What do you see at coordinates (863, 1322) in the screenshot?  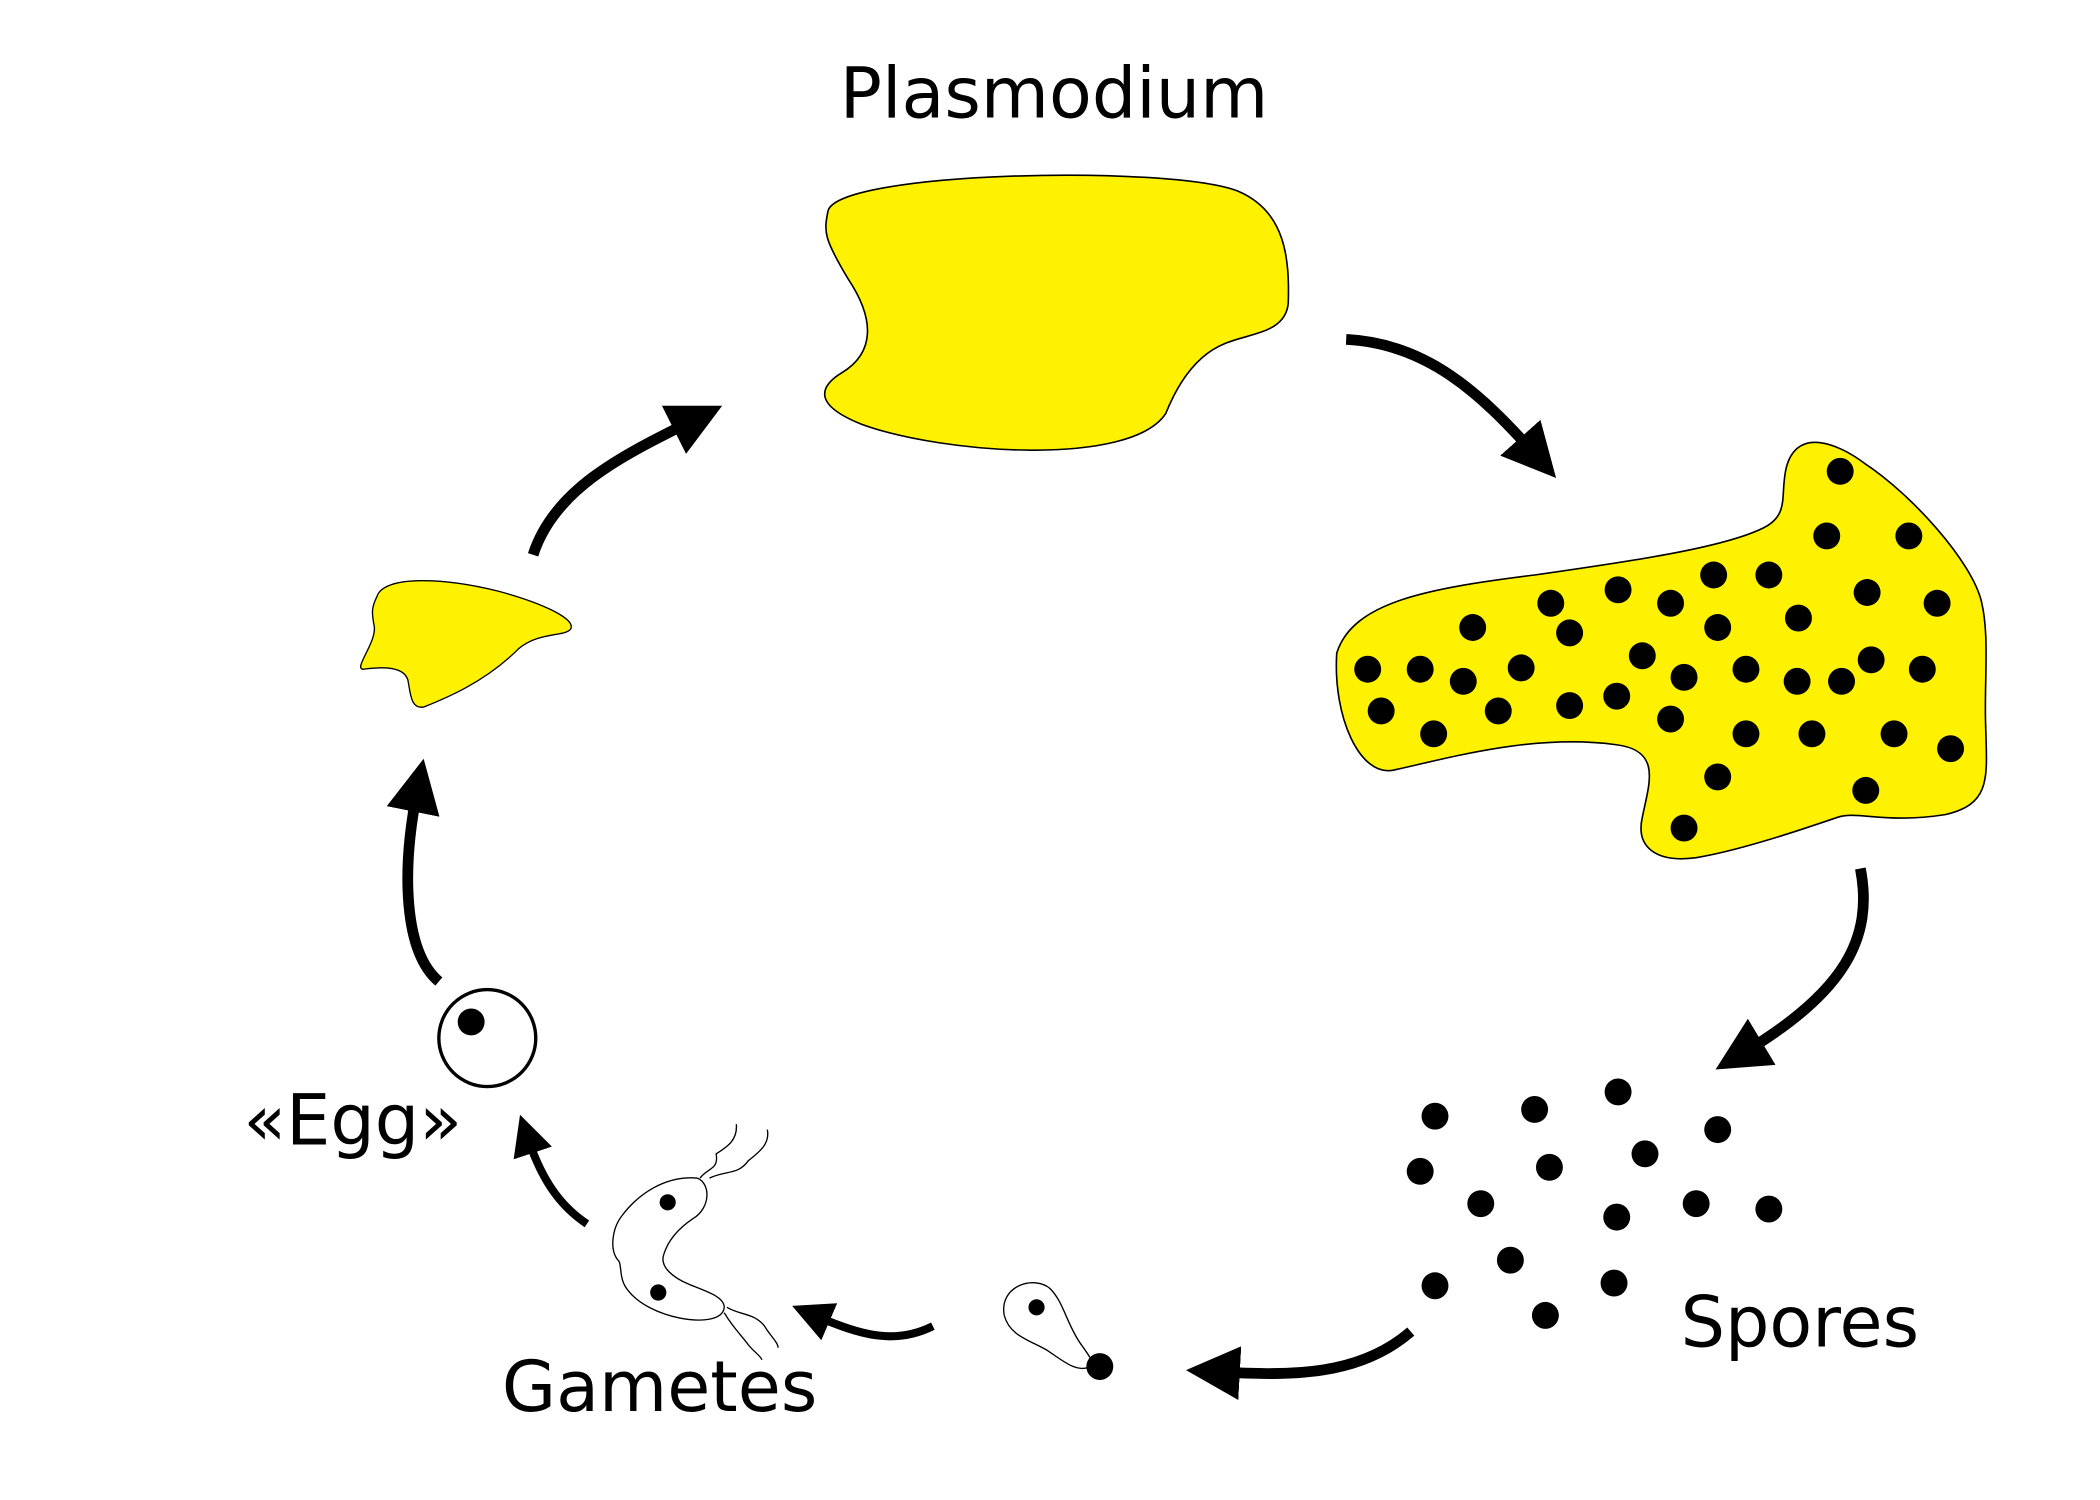 I see `arrow-swarm-cell-to-gametes` at bounding box center [863, 1322].